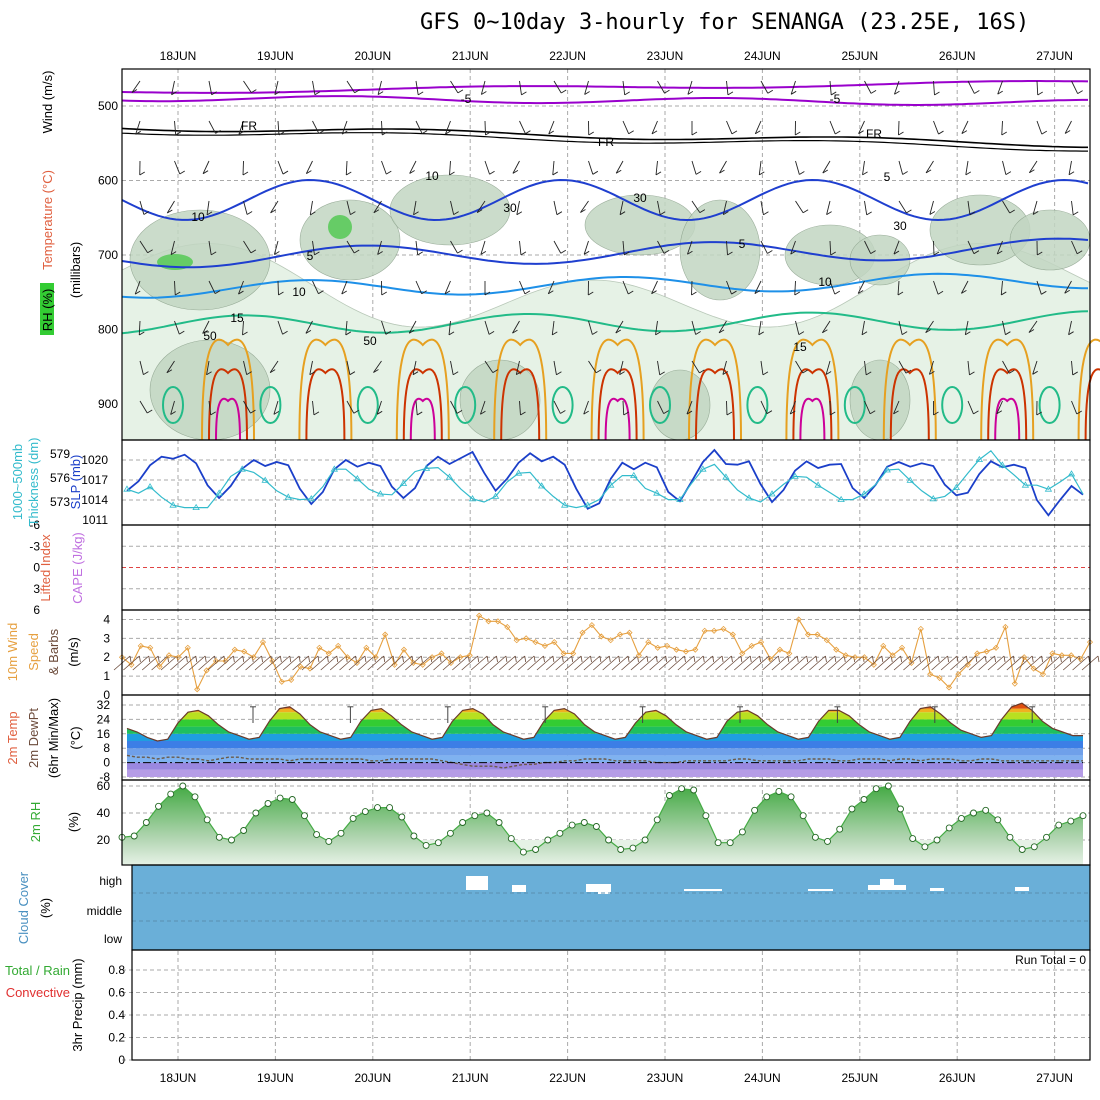 This screenshot has height=1100, width=1100. I want to click on ylabel-2m-temp: 2m Temp, so click(12, 737).